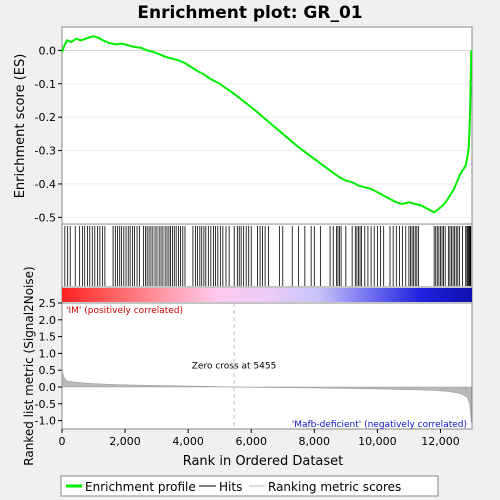  What do you see at coordinates (48, 50) in the screenshot?
I see `es-y-tick-label: 0.0` at bounding box center [48, 50].